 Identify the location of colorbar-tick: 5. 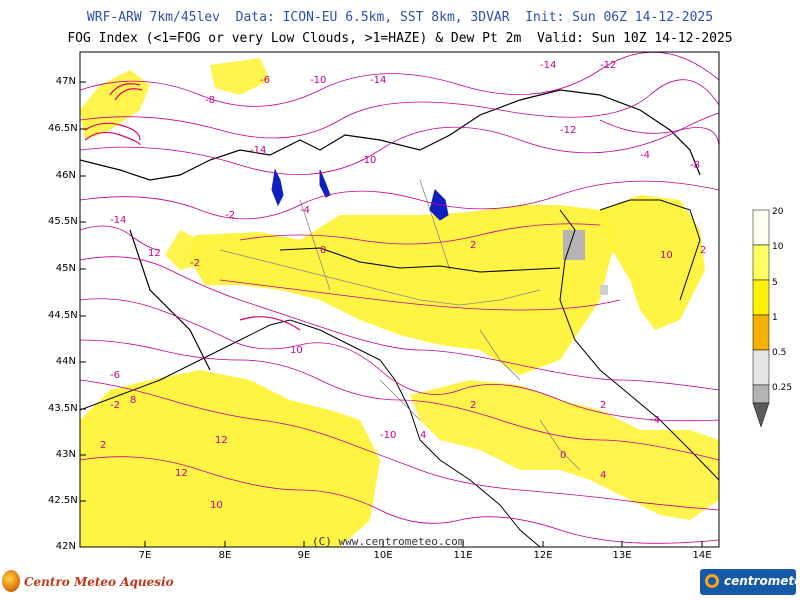
(775, 283).